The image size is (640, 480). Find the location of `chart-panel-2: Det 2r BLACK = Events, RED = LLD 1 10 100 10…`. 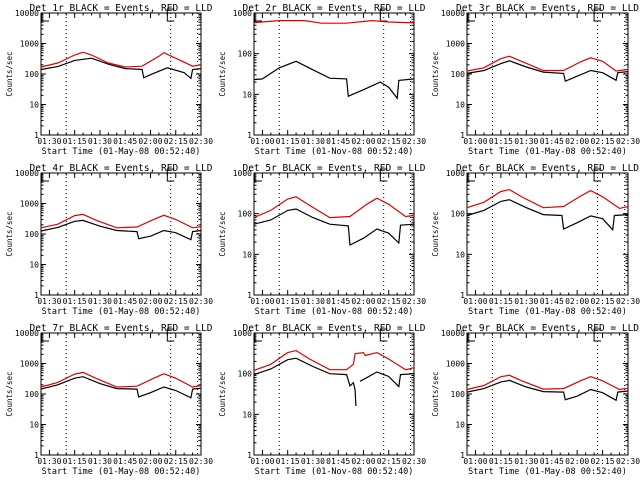

chart-panel-2: Det 2r BLACK = Events, RED = LLD 1 10 100 10… is located at coordinates (322, 80).